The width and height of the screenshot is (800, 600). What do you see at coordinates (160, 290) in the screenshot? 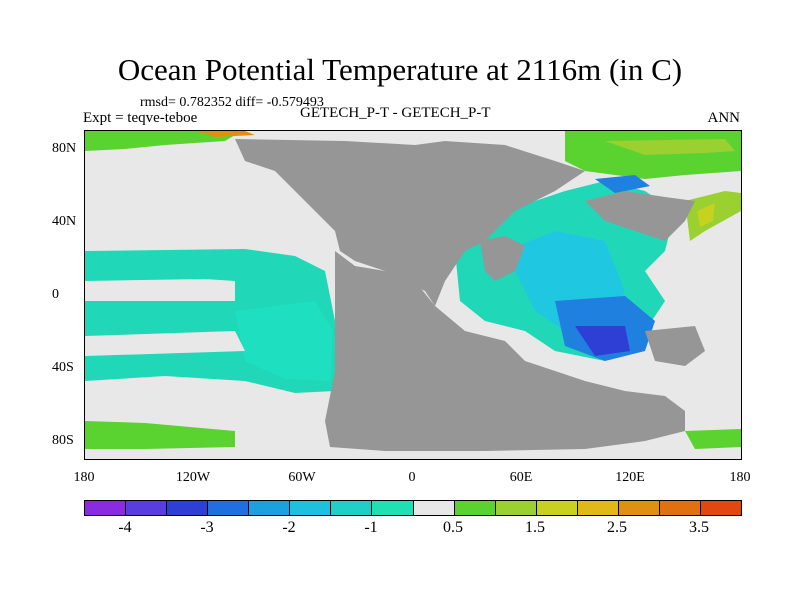
I see `pacific-gap` at bounding box center [160, 290].